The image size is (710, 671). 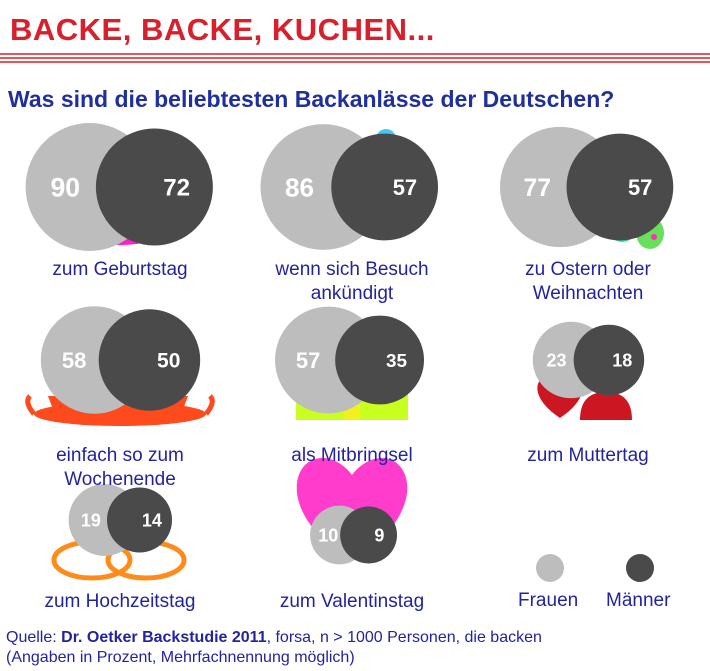 I want to click on value-frauen: 19, so click(x=91, y=520).